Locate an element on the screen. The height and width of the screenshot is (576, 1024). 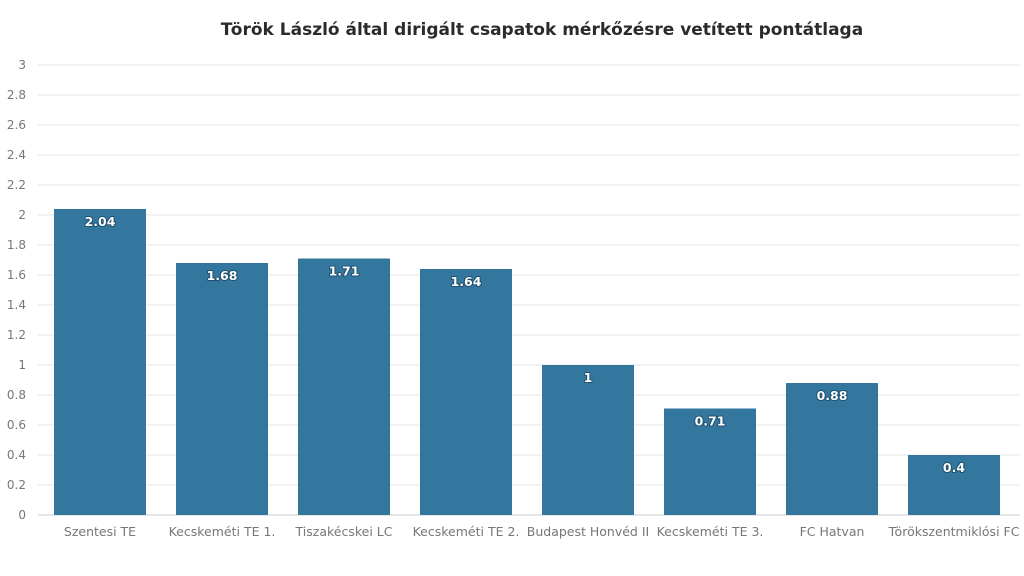
y-tick-label: 0 is located at coordinates (22, 515).